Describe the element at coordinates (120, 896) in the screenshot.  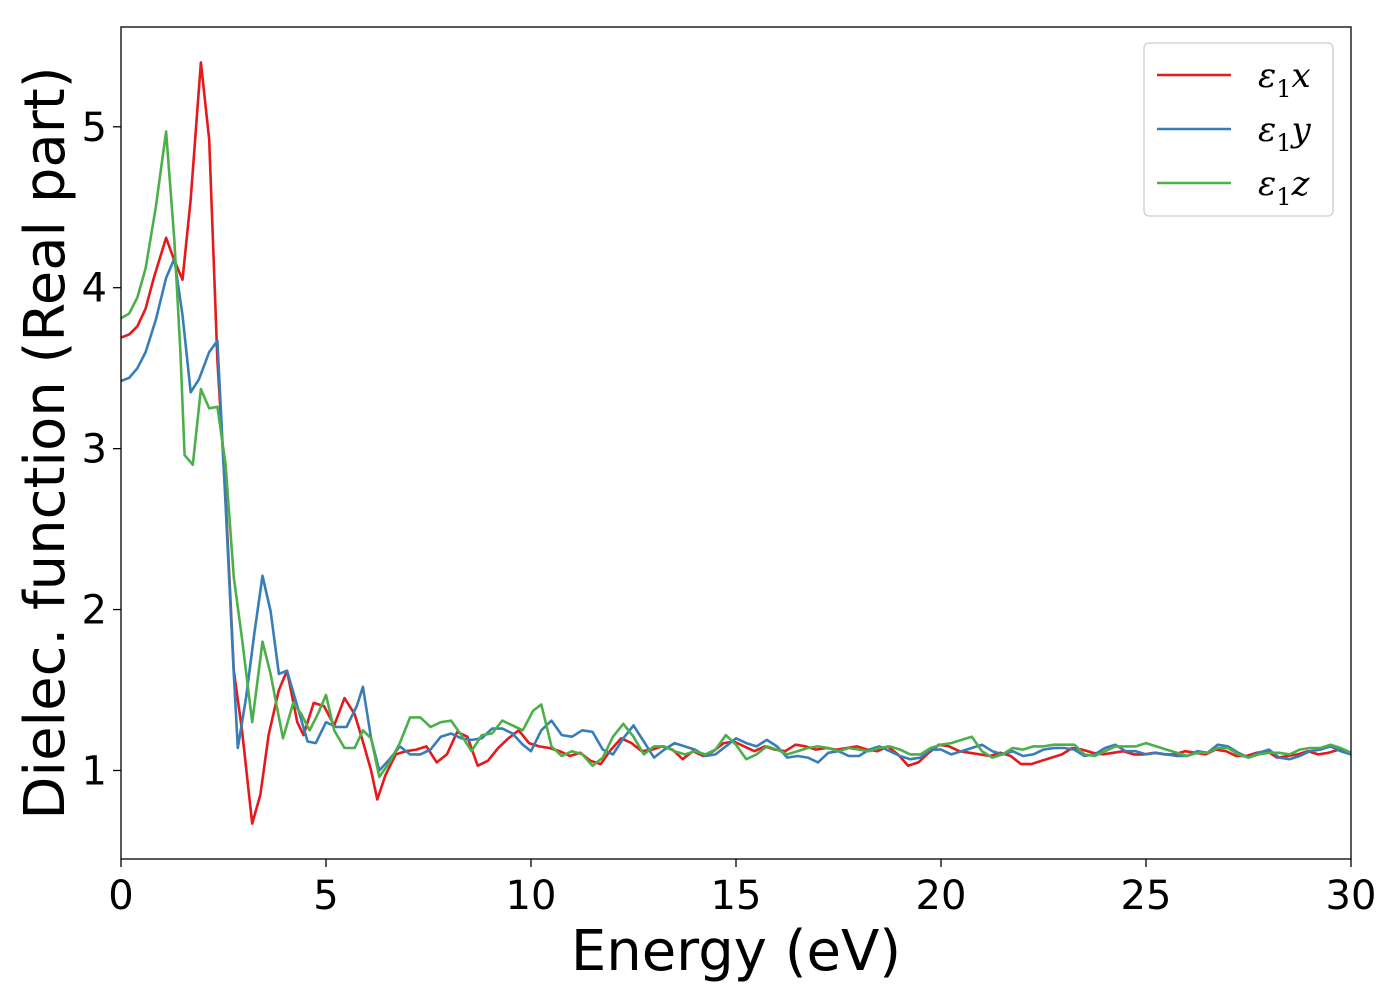
I see `x-tick-label: 0` at that location.